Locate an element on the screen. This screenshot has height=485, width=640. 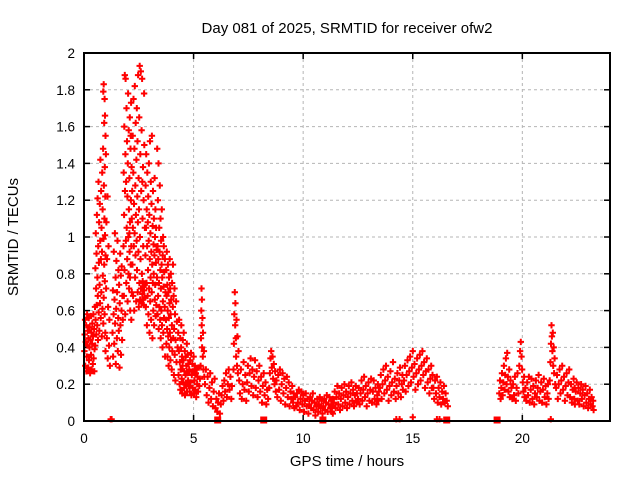
y-tick-label: 0.2 is located at coordinates (65, 384).